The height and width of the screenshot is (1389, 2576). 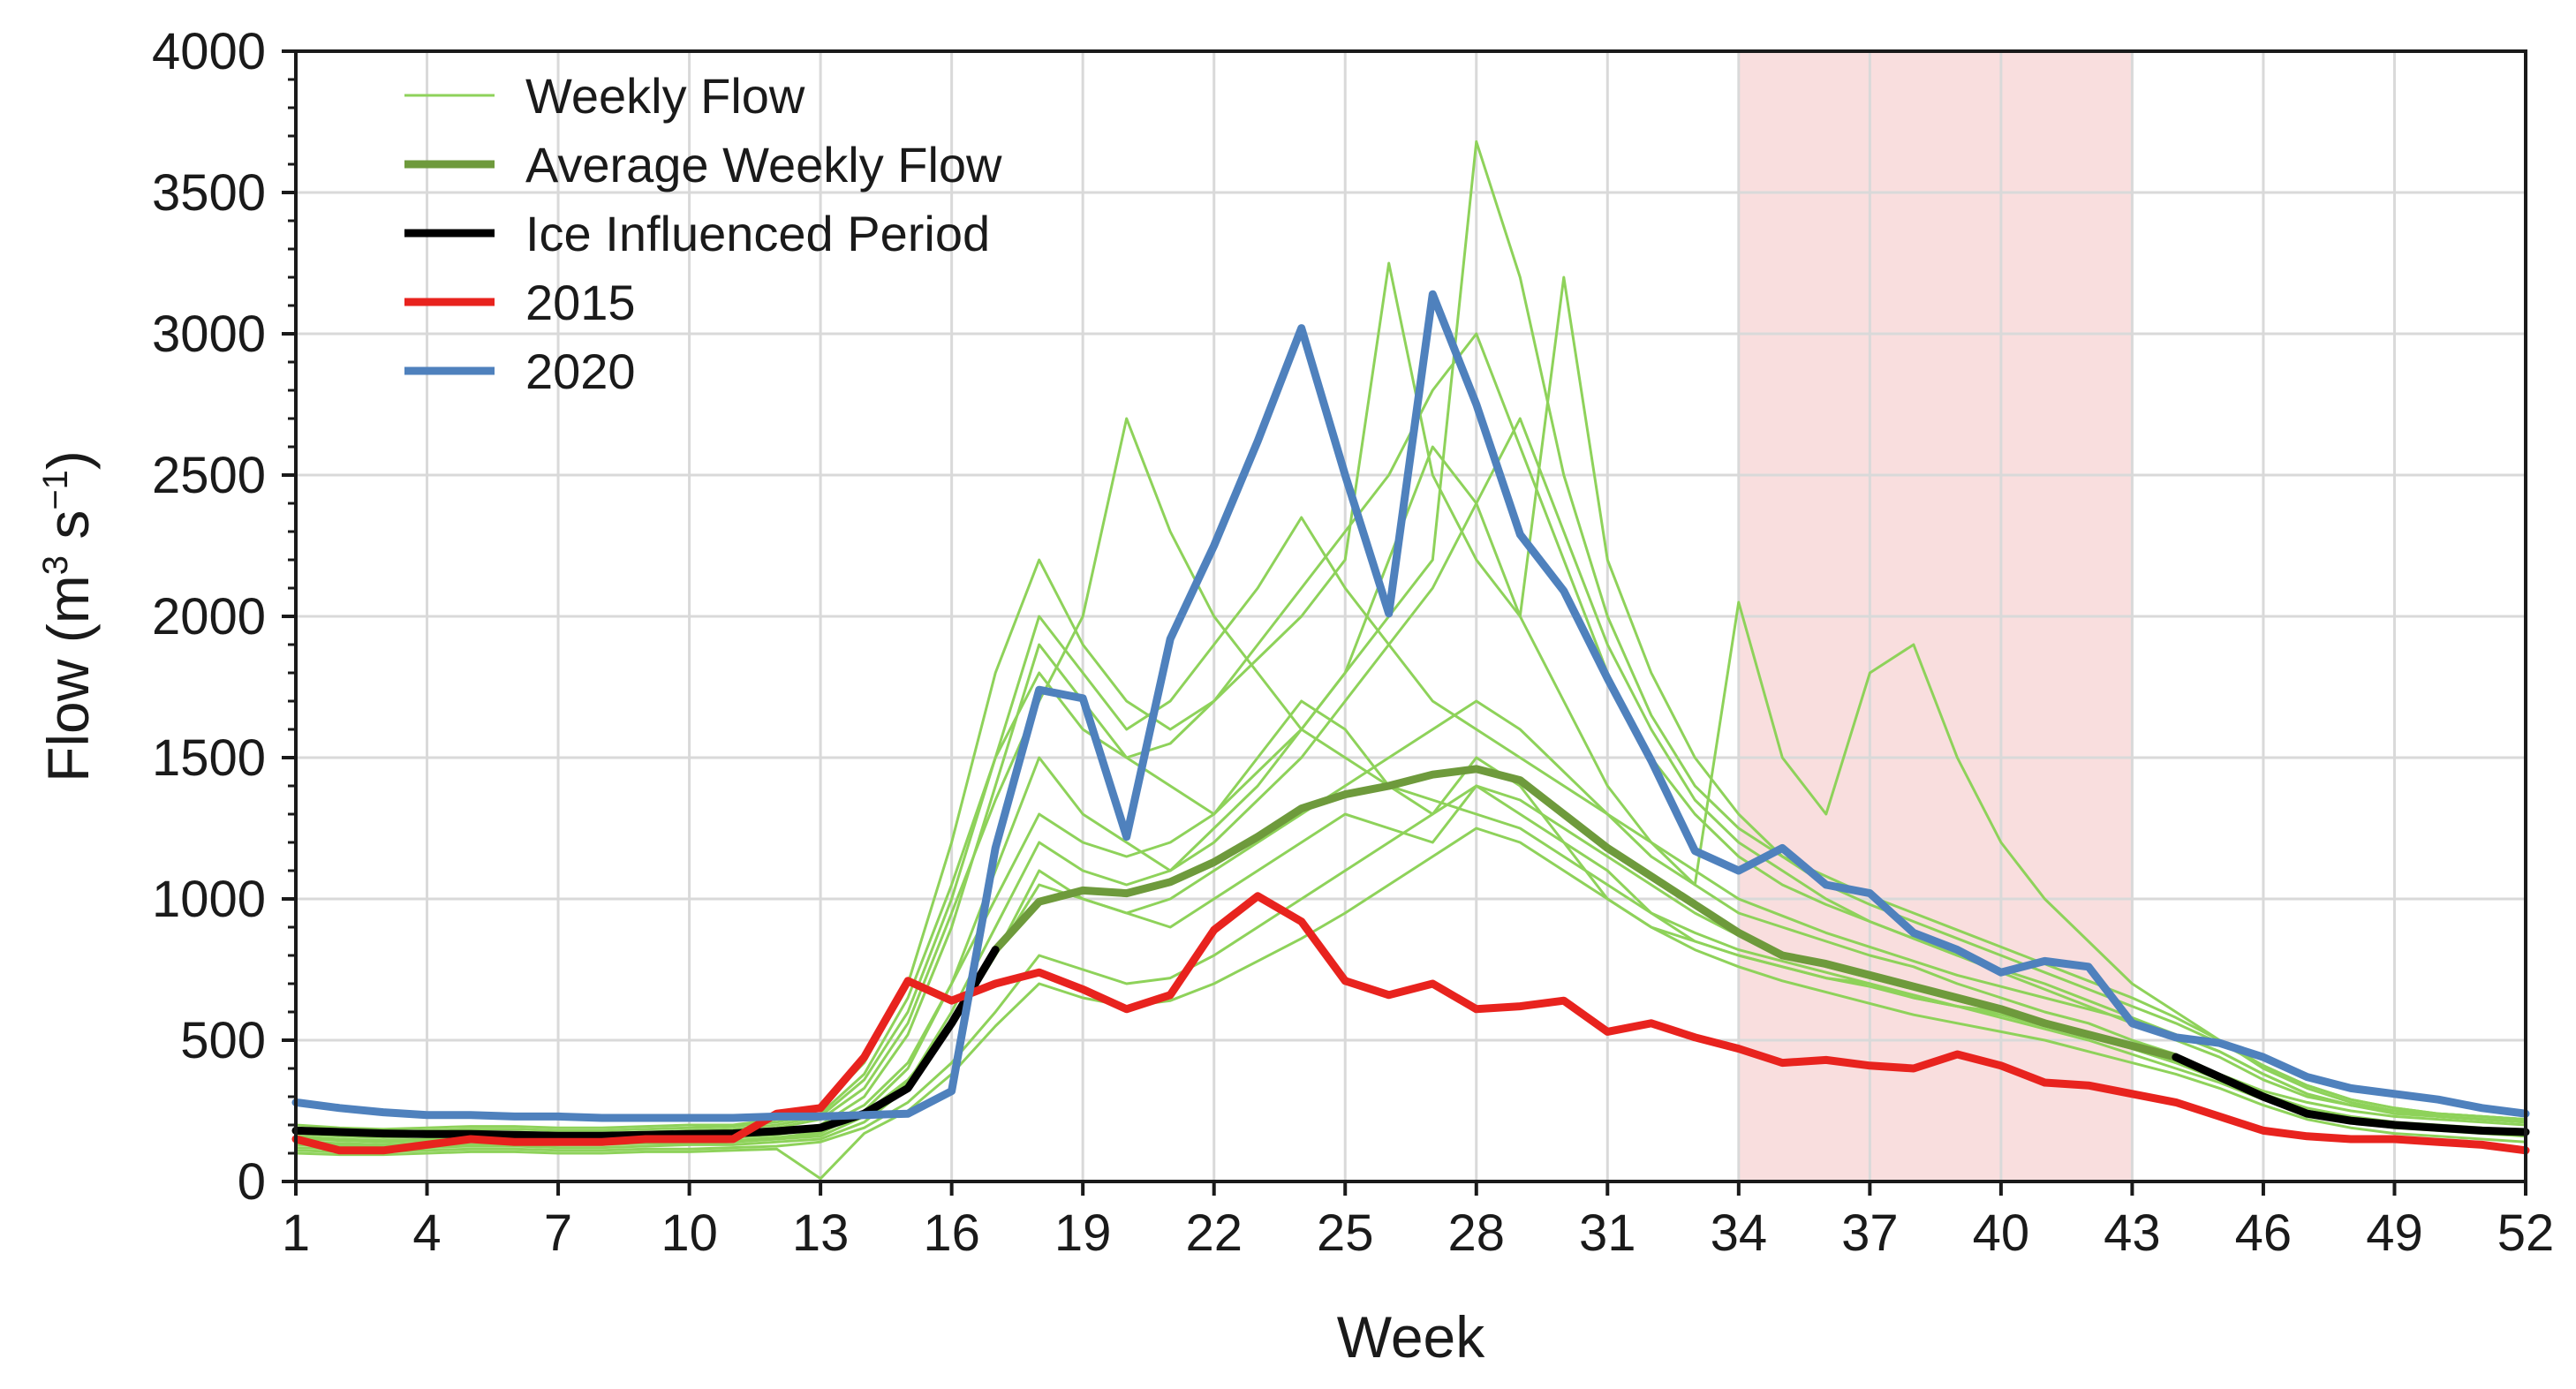 What do you see at coordinates (1870, 1233) in the screenshot?
I see `x-tick-label-37: 37` at bounding box center [1870, 1233].